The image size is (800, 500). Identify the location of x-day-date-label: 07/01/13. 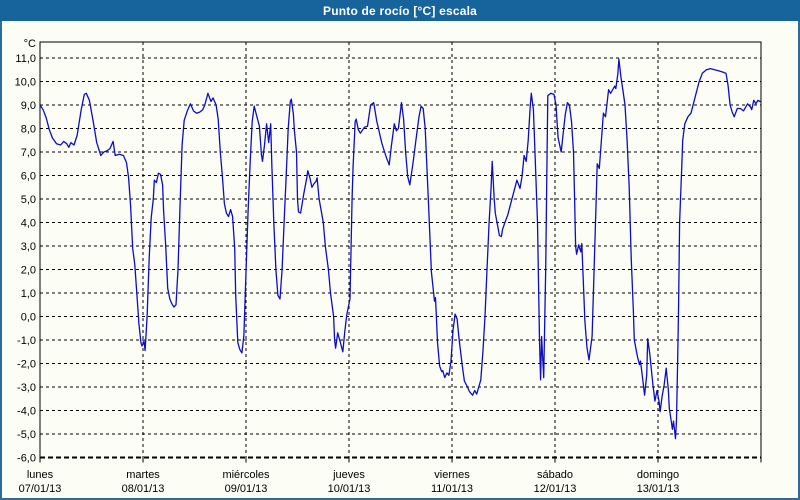
(40, 489).